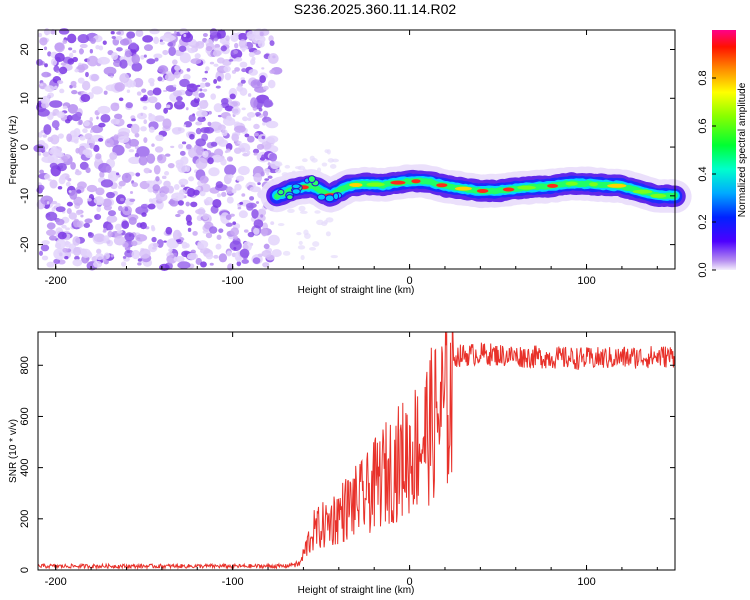 This screenshot has height=600, width=750. Describe the element at coordinates (703, 221) in the screenshot. I see `colorbar-tick-label: 0.2` at that location.